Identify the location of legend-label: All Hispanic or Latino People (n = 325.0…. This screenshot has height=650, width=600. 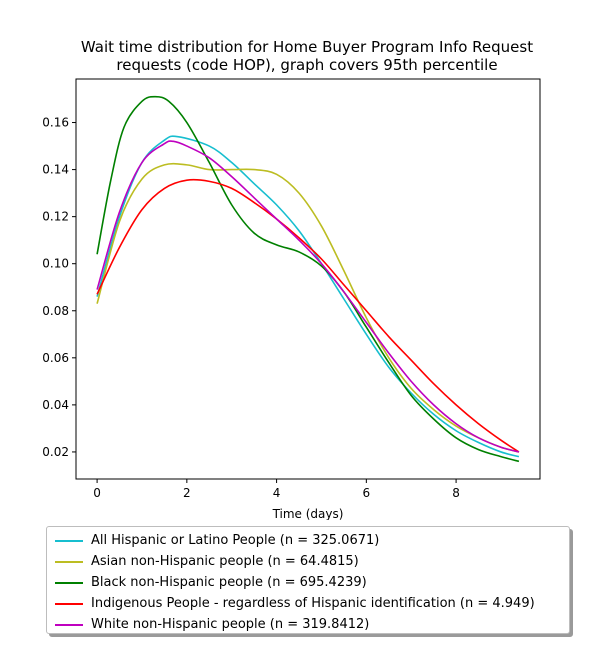
(235, 540).